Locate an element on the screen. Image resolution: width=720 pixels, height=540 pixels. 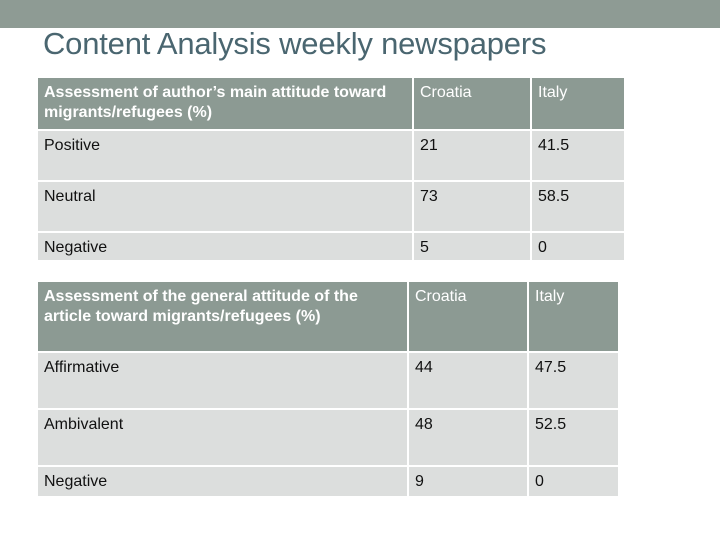
croatia-value: 9 is located at coordinates (468, 482).